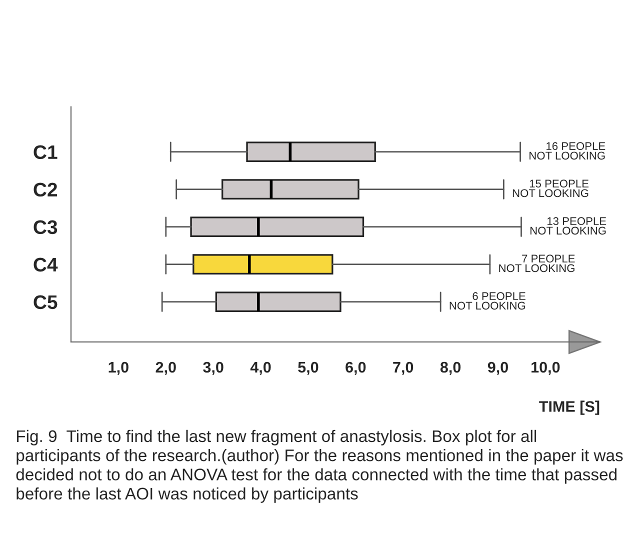 The image size is (625, 534). Describe the element at coordinates (166, 368) in the screenshot. I see `x-tick-label: 2,0` at that location.